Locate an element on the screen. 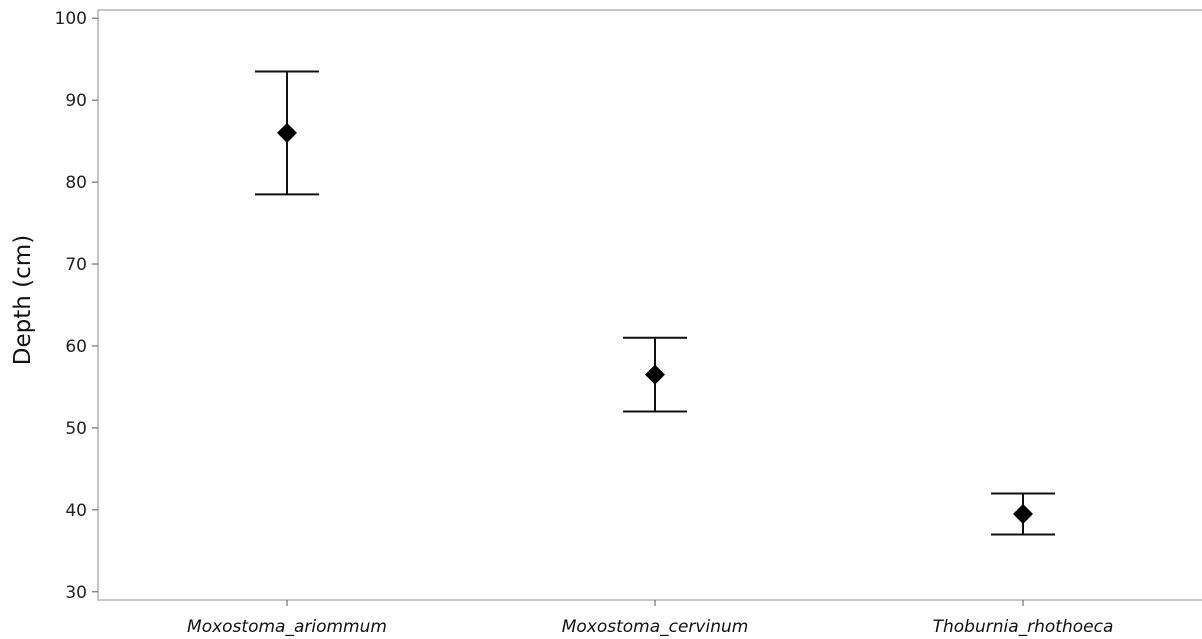  y-tick-label: 70 is located at coordinates (76, 265).